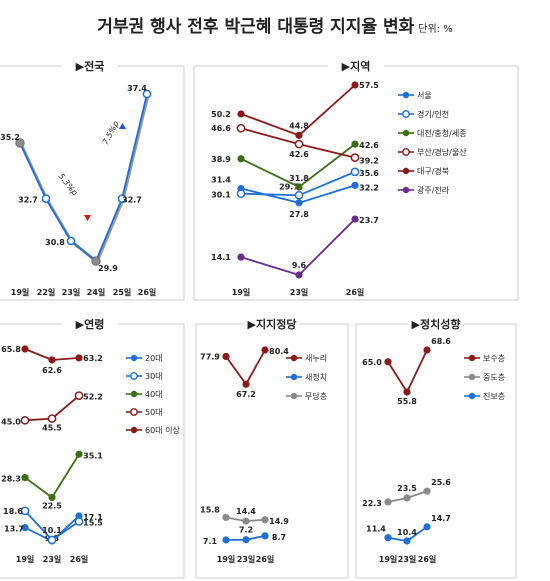  I want to click on page-title: 거부권 행사 전후 박근혜 대통령 지지율 변화 단위: %, so click(275, 24).